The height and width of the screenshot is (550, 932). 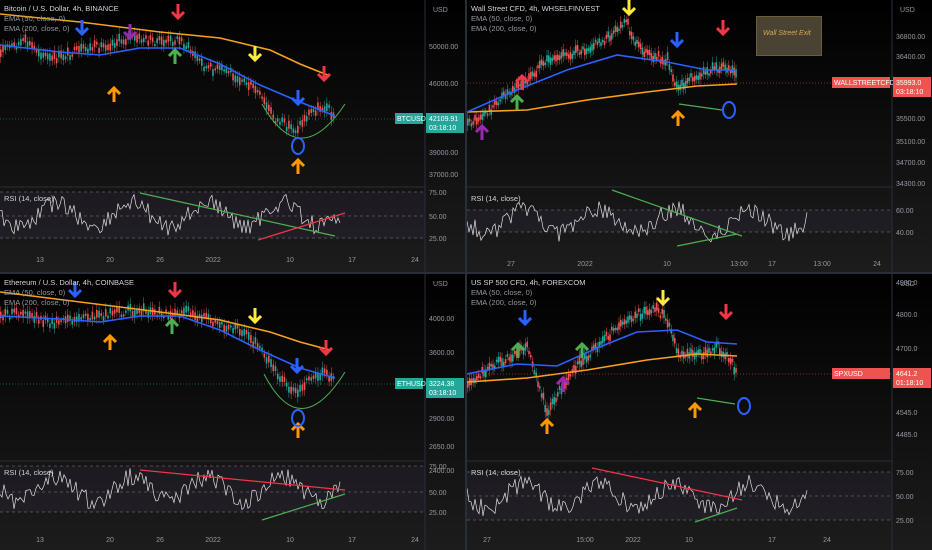 What do you see at coordinates (409, 383) in the screenshot?
I see `symbol-tag-bg` at bounding box center [409, 383].